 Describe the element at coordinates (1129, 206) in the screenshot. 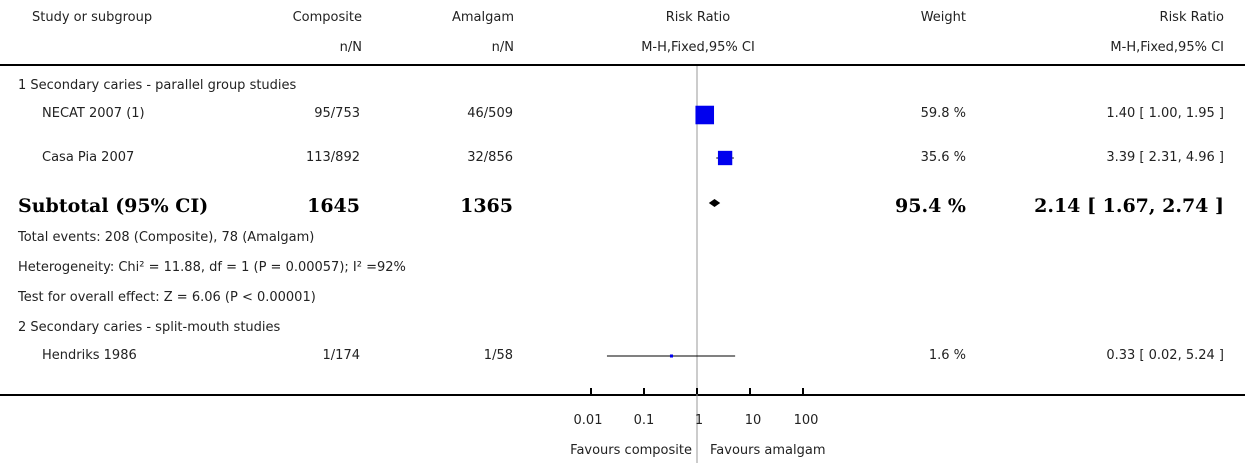

I see `subtotal-ci: 2.14 [ 1.67, 2.74 ]` at that location.